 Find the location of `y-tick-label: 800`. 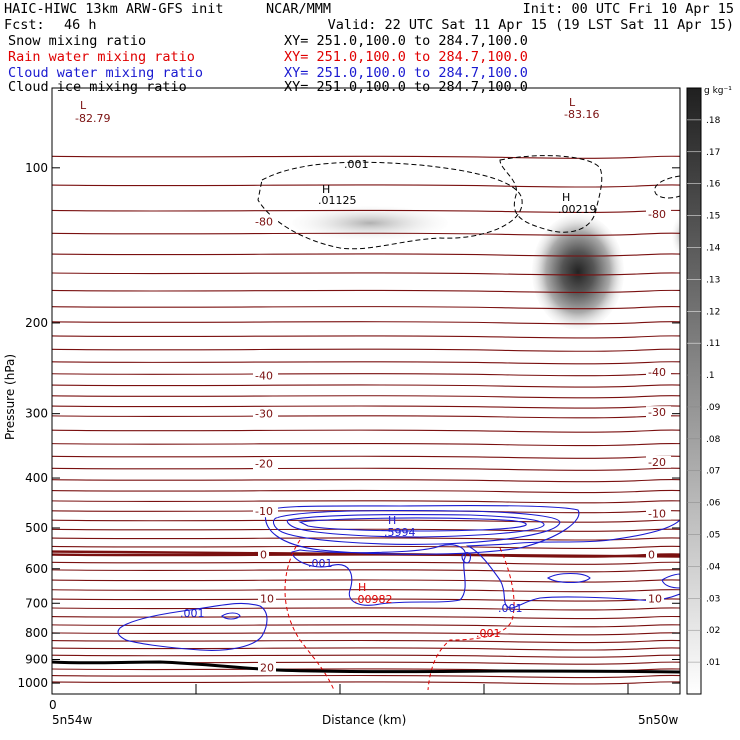

y-tick-label: 800 is located at coordinates (36, 633).